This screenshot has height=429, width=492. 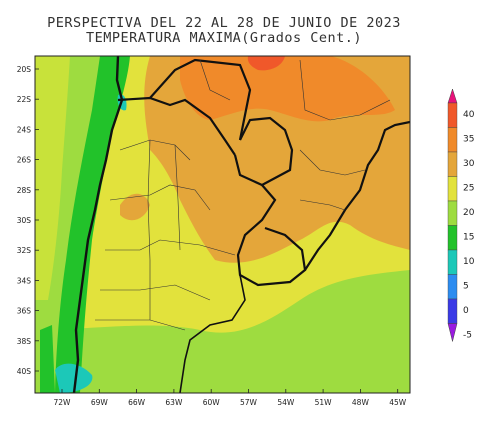 I want to click on lat-axis: 20S 22S 24S 26S 28S 30S 32S 34S 36S 38S 40S, so click(x=28, y=220).